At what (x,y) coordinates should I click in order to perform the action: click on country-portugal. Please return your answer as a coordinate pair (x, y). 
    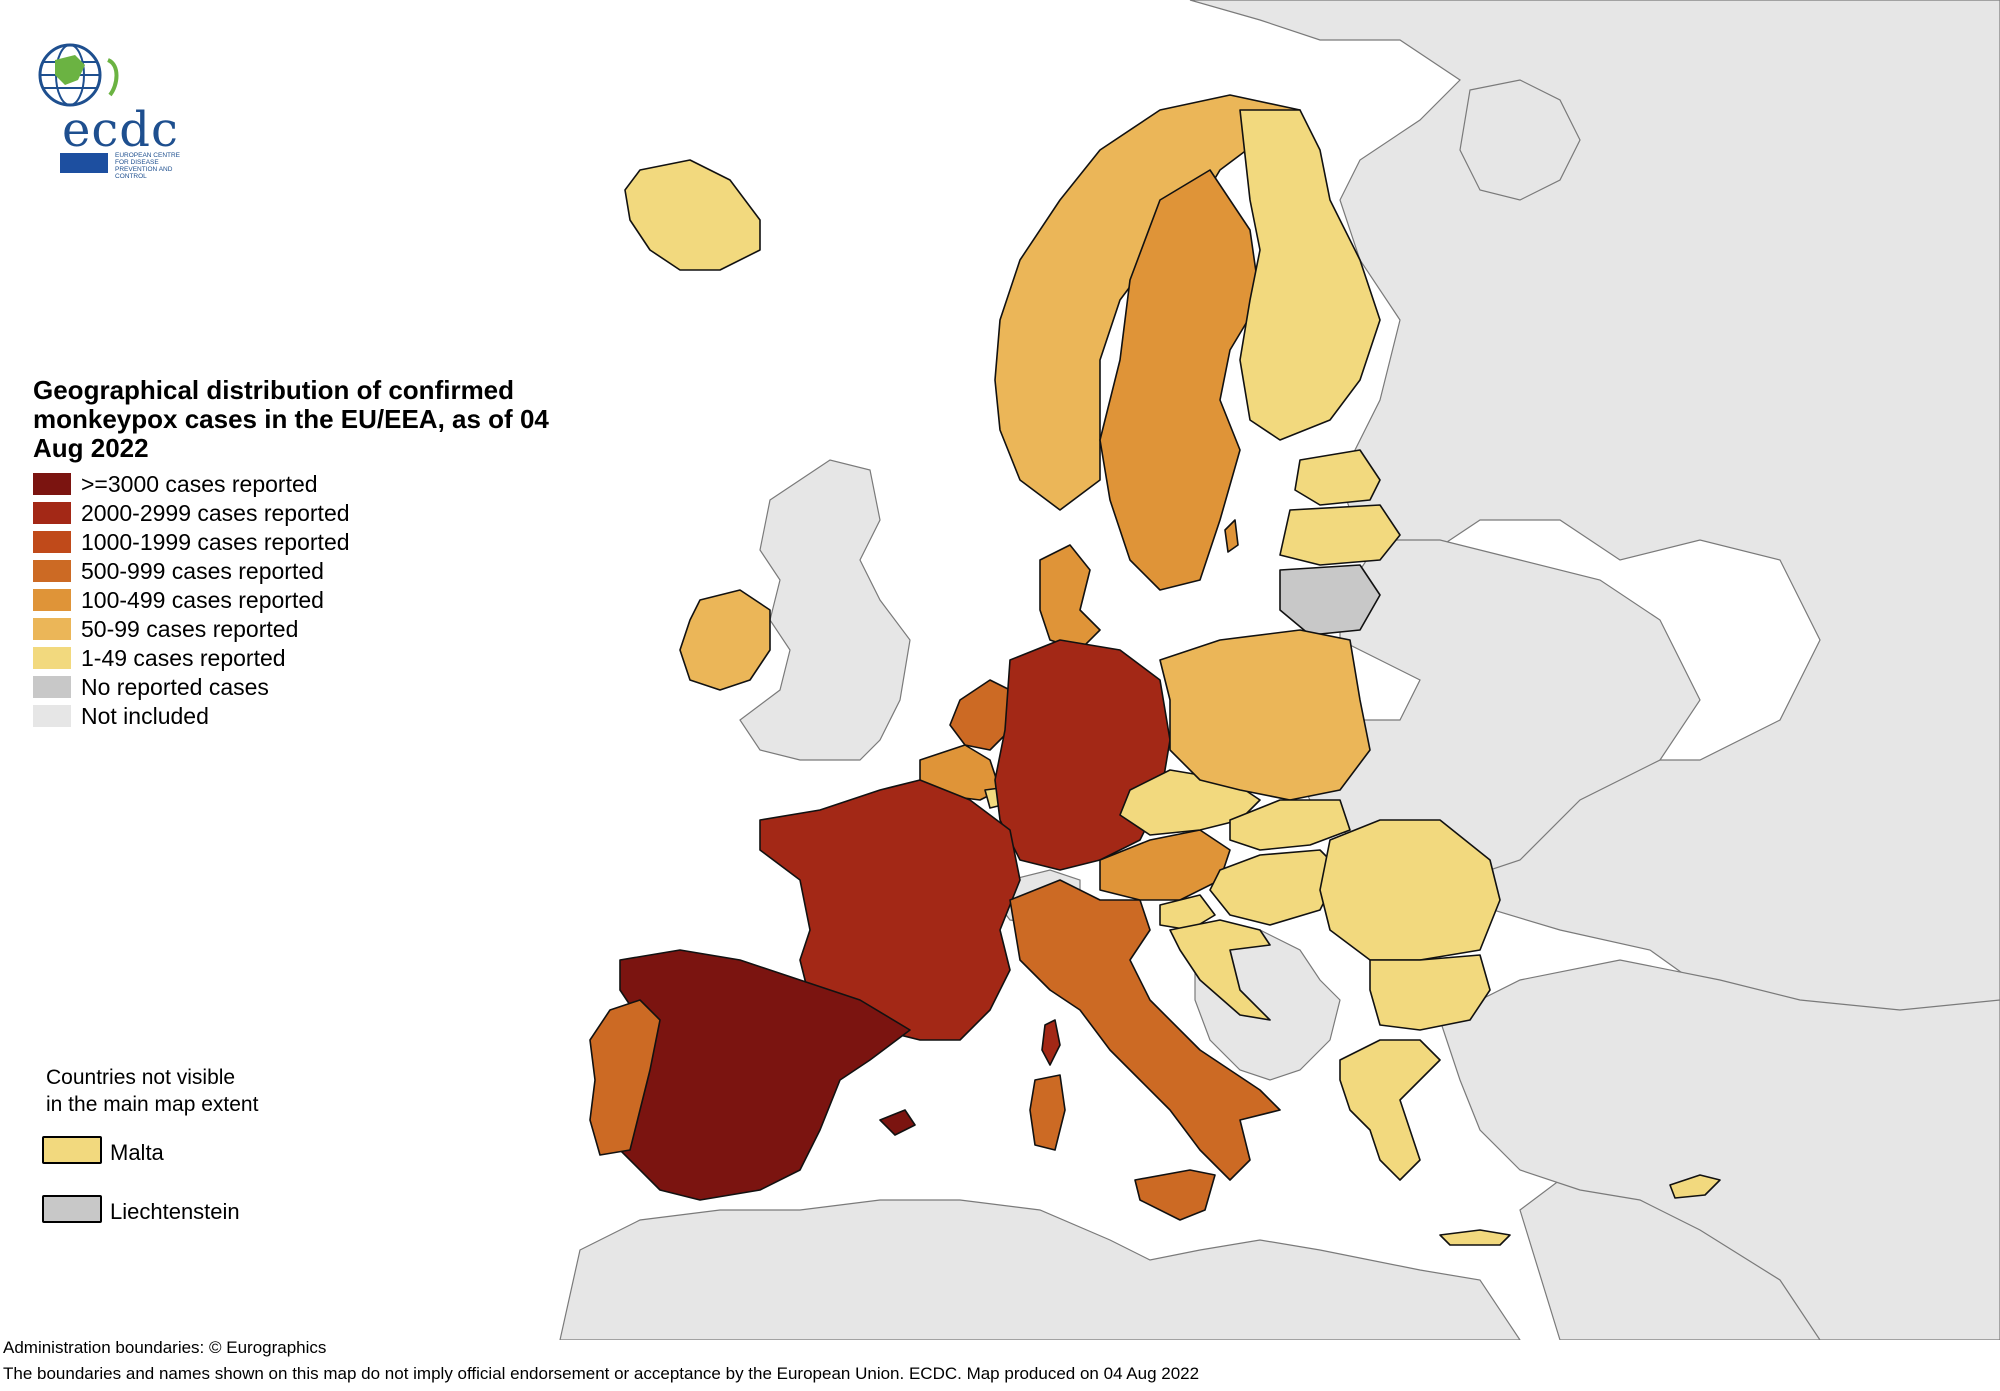
    Looking at the image, I should click on (625, 1077).